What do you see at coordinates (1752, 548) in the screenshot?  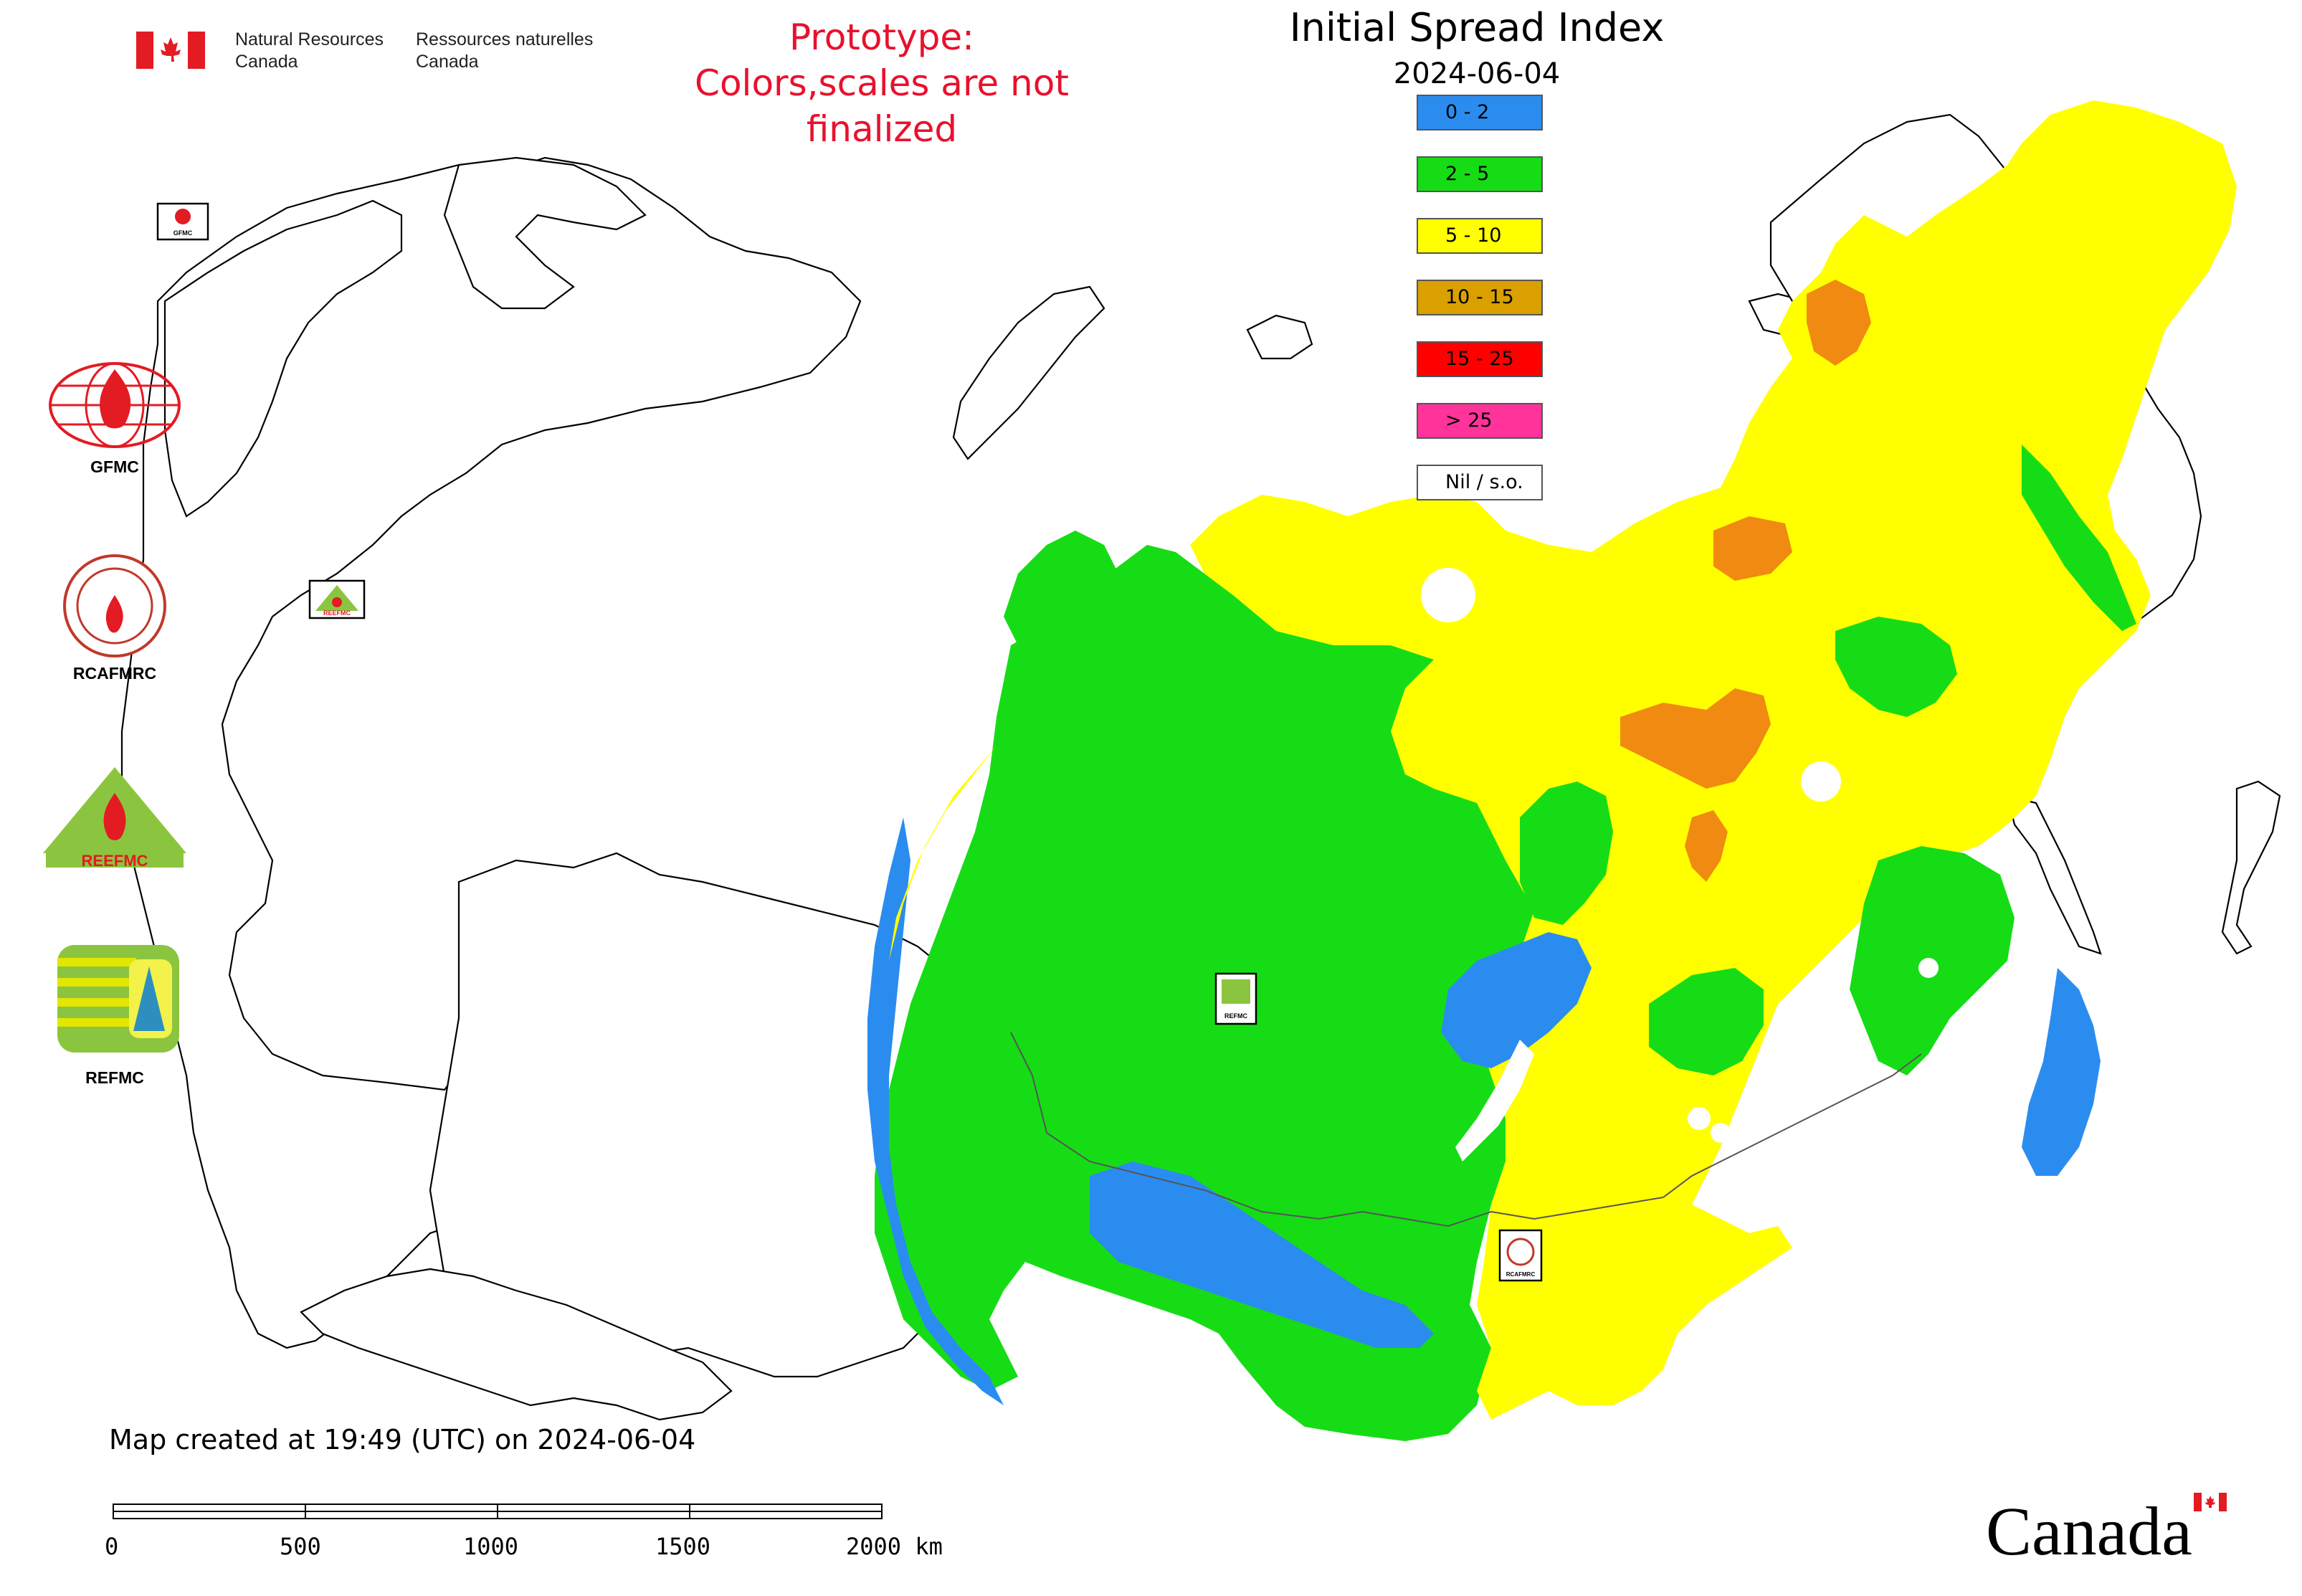 I see `isi-zone-10-15-kolyma` at bounding box center [1752, 548].